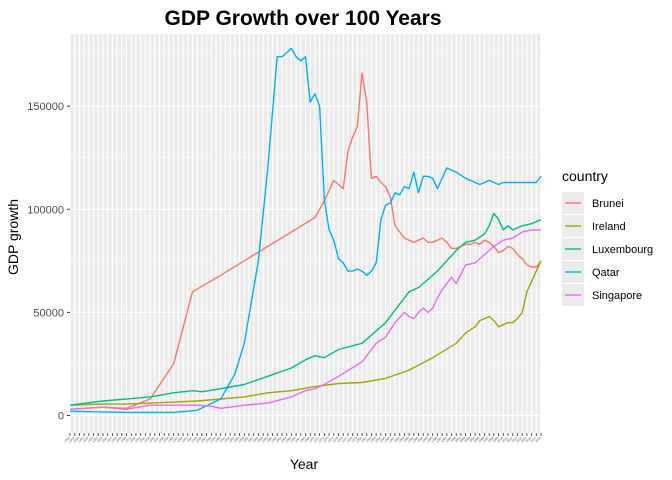 This screenshot has height=480, width=672. What do you see at coordinates (256, 440) in the screenshot?
I see `x-tick-label: 1958` at bounding box center [256, 440].